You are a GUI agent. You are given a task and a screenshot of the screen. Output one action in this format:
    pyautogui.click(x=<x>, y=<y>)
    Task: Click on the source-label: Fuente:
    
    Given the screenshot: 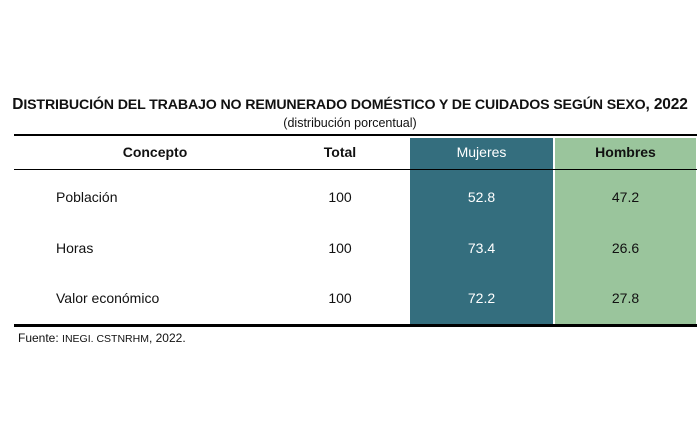 What is the action you would take?
    pyautogui.click(x=40, y=338)
    